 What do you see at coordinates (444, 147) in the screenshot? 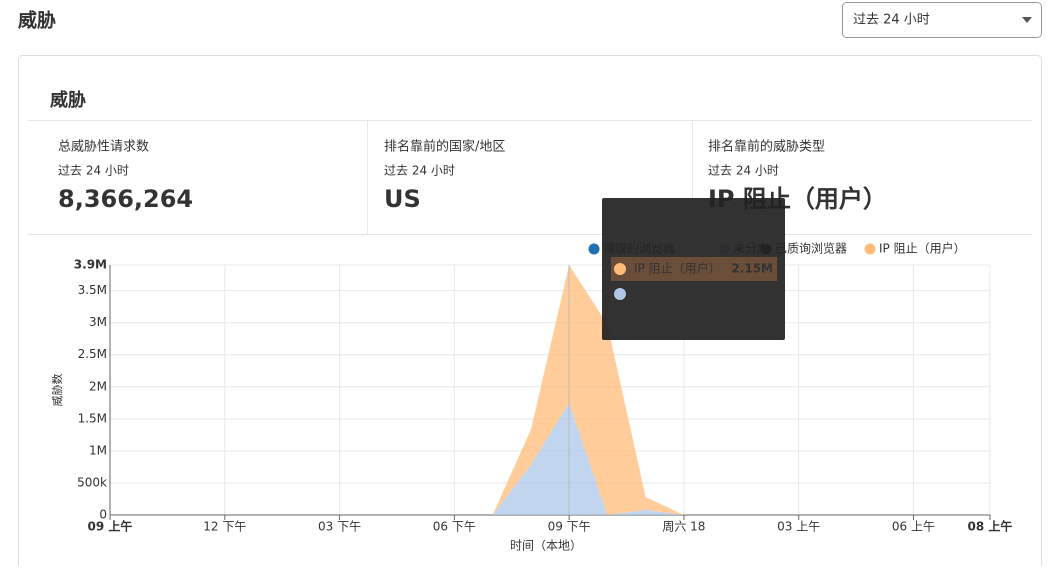
I see `stat-label: 排名靠前的国家/地区` at bounding box center [444, 147].